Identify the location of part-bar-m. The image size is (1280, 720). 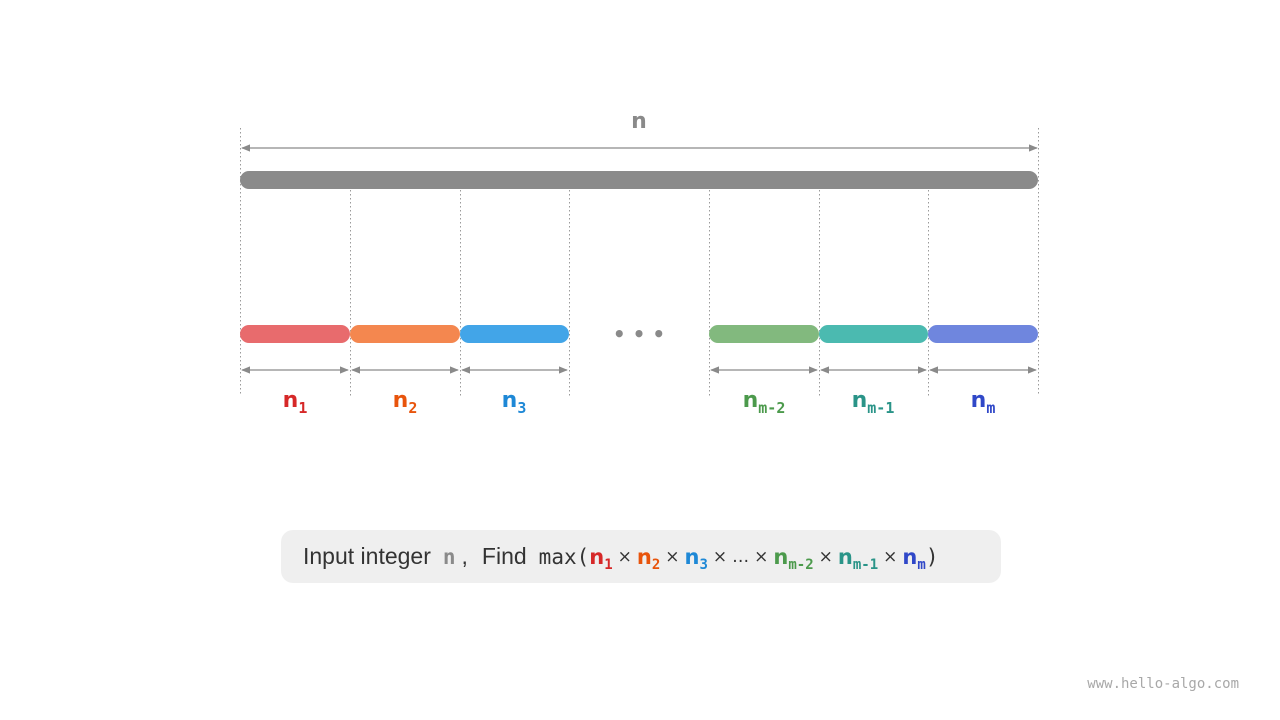
(983, 334).